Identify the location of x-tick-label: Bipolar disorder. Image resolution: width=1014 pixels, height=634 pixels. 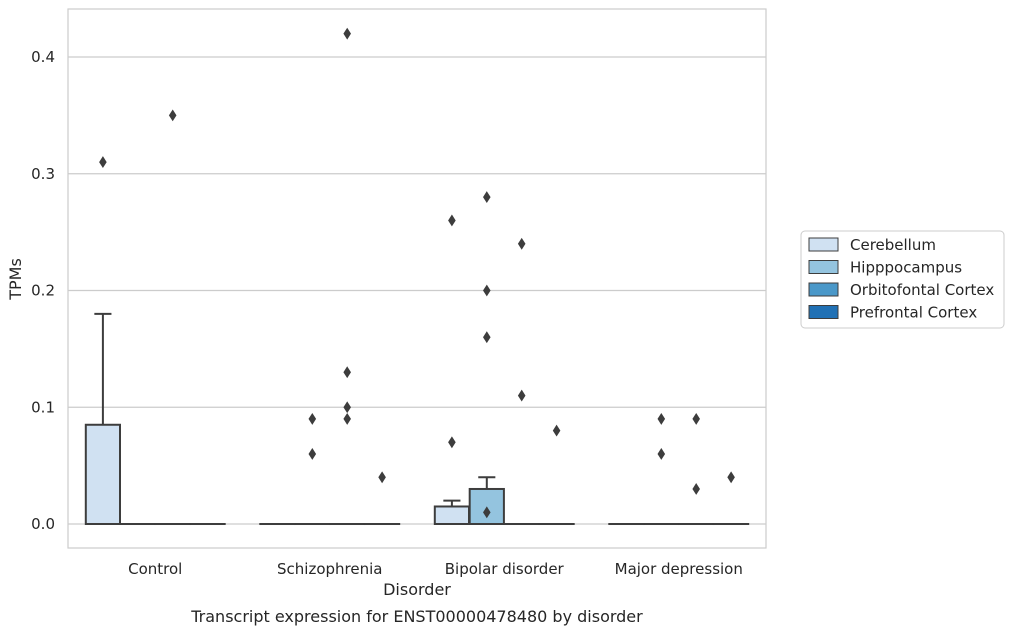
(505, 569).